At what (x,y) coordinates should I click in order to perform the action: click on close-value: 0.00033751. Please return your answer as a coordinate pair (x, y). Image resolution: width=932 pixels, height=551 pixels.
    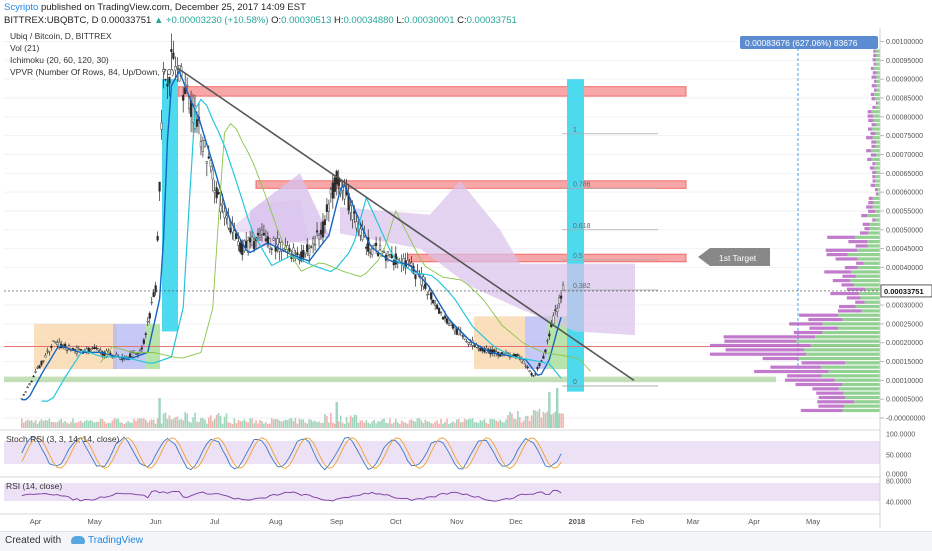
    Looking at the image, I should click on (491, 20).